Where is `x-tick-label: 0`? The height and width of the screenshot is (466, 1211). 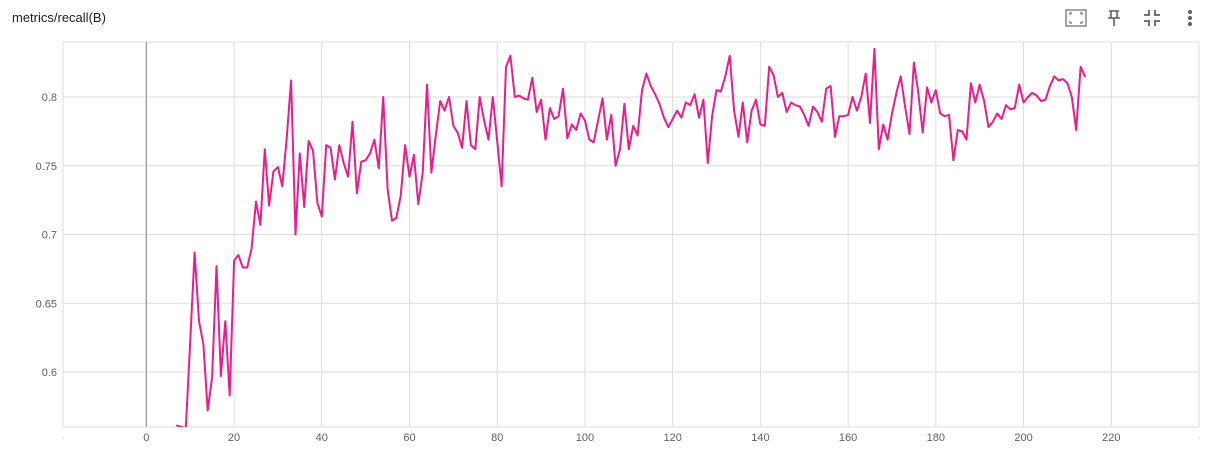 x-tick-label: 0 is located at coordinates (146, 438).